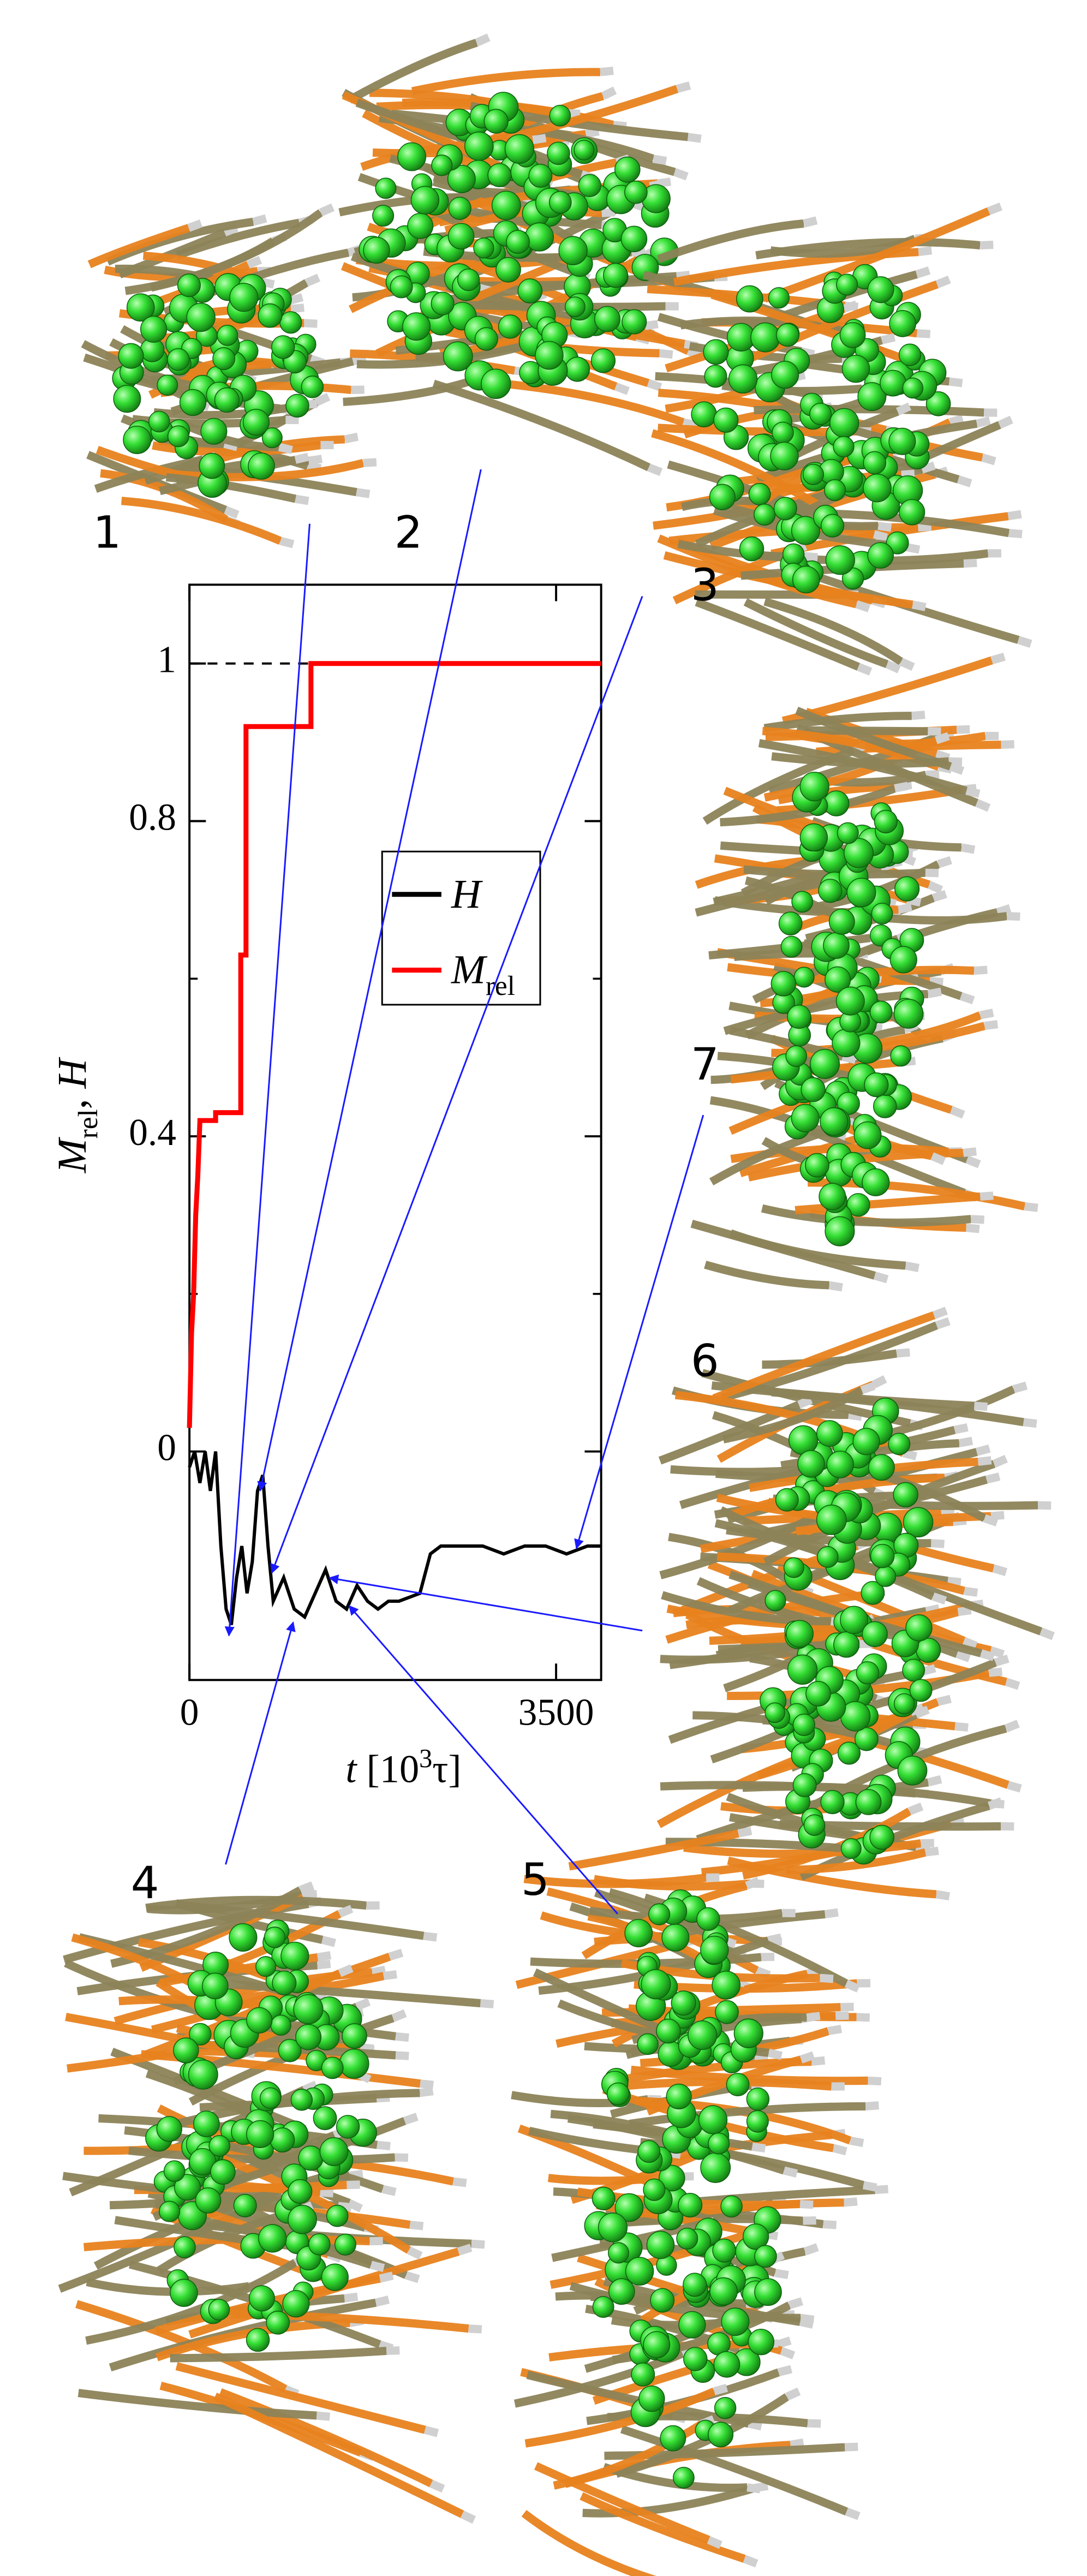 This screenshot has height=2576, width=1087. What do you see at coordinates (166, 1448) in the screenshot?
I see `y-tick-label: 0` at bounding box center [166, 1448].